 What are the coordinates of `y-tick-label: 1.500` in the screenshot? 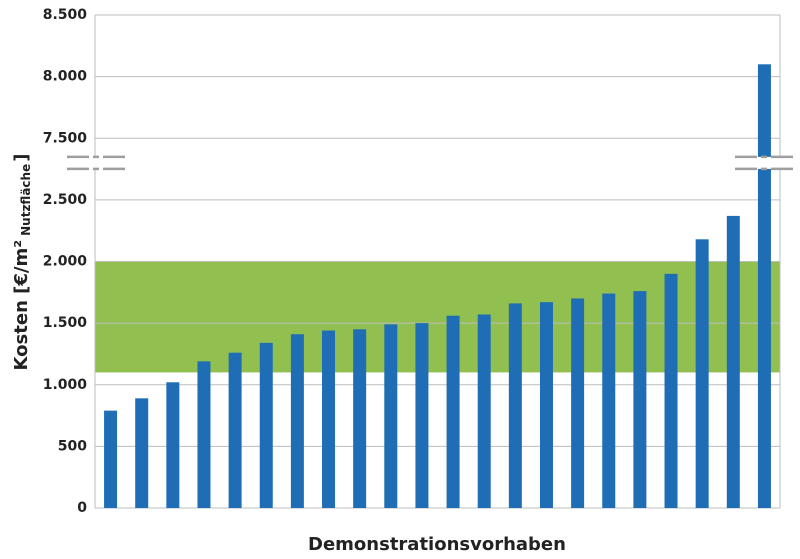 It's located at (65, 323).